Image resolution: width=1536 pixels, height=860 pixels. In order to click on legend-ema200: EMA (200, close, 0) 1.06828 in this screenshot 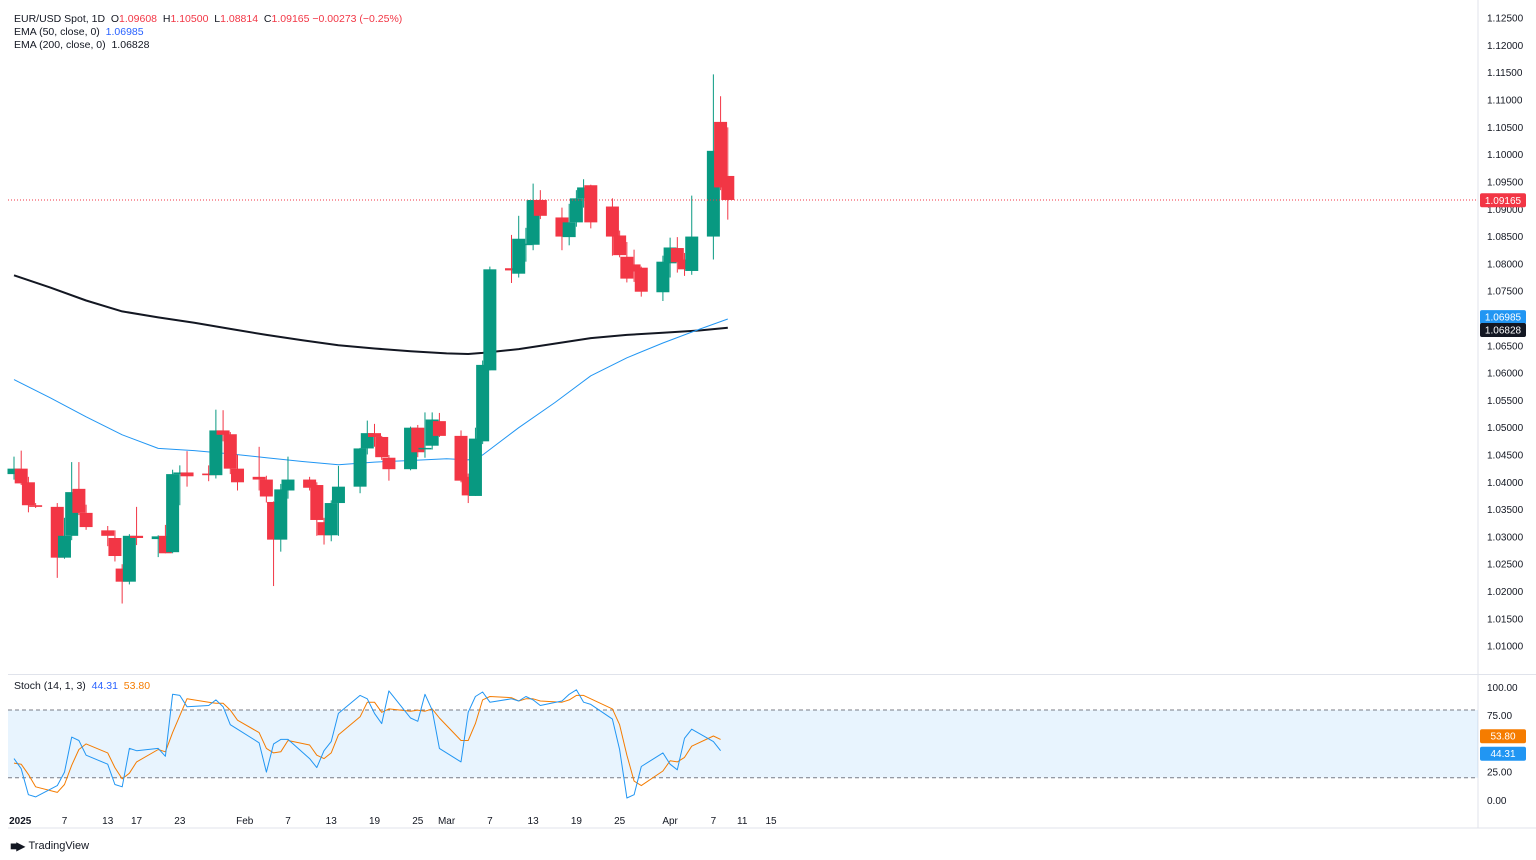, I will do `click(81, 45)`.